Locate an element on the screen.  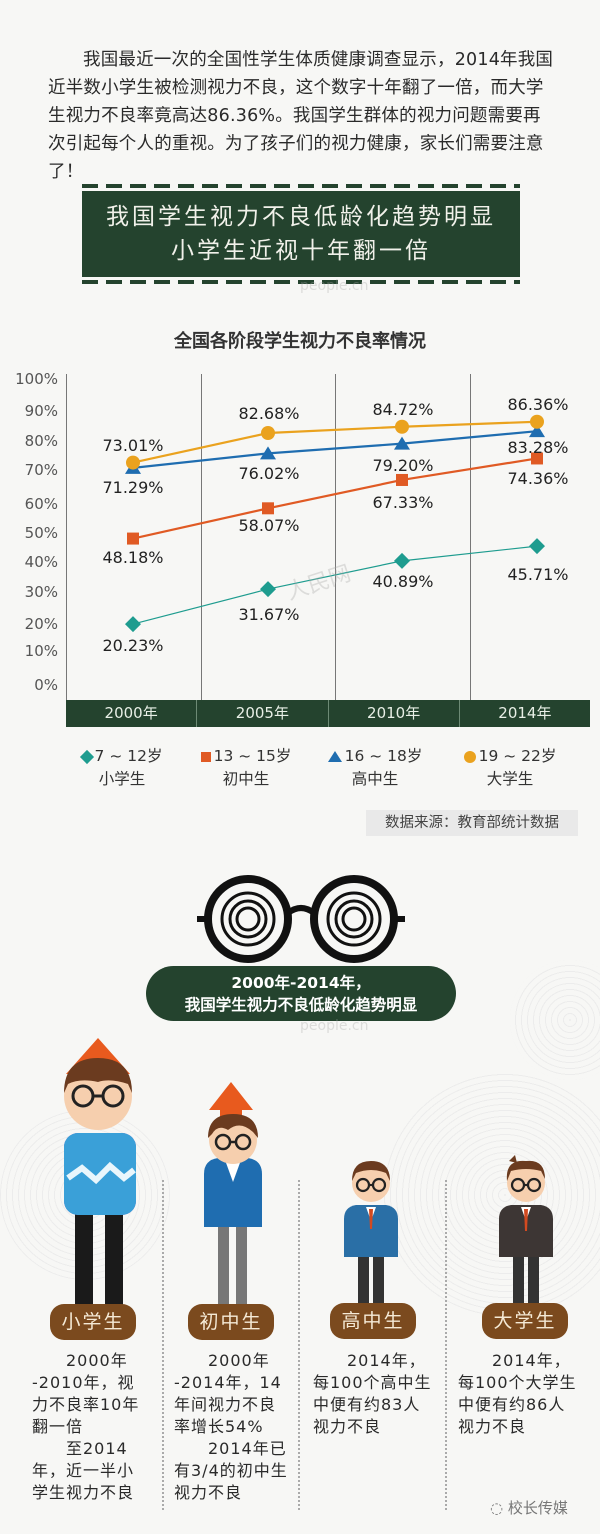
chalkboard: 我国学生视力不良低龄化趋势明显 小学生近视十年翻一倍 is located at coordinates (301, 234).